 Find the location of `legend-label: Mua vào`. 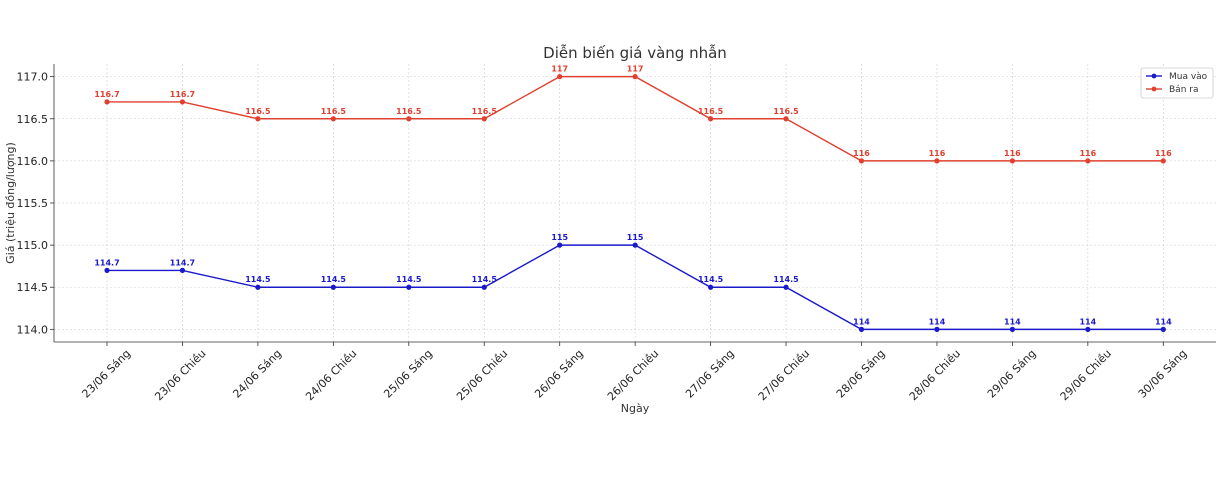

legend-label: Mua vào is located at coordinates (1188, 77).